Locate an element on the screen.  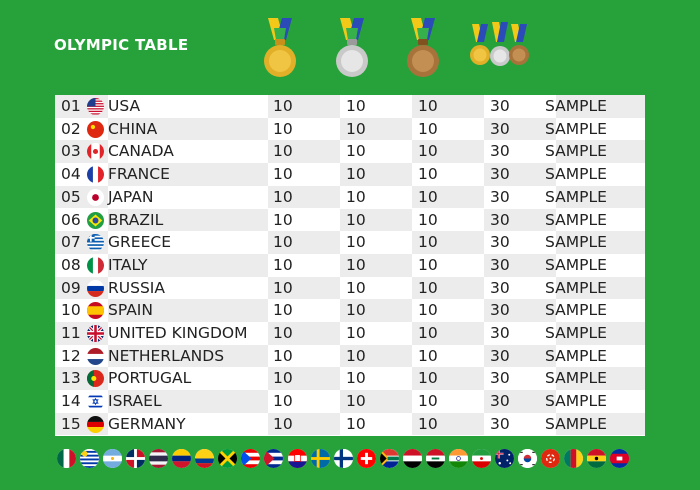
table-row: 11 UNITED KINGDOM 10 10 10 30 SAMPLE is located at coordinates (350, 333).